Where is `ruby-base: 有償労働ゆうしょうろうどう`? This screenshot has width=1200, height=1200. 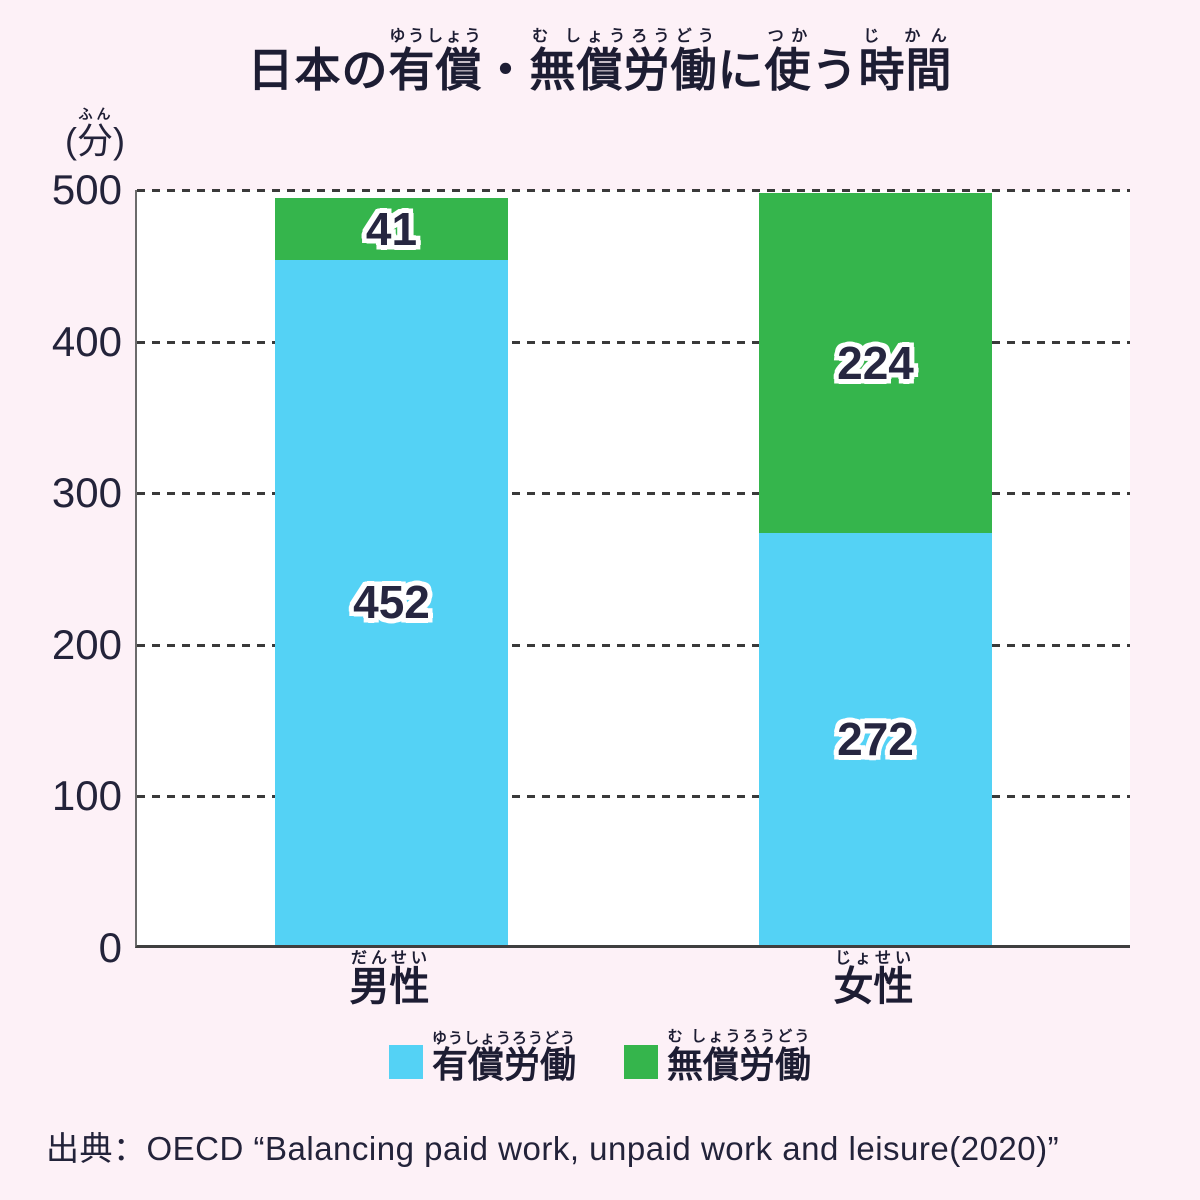
ruby-base: 有償労働ゆうしょうろうどう is located at coordinates (503, 1057).